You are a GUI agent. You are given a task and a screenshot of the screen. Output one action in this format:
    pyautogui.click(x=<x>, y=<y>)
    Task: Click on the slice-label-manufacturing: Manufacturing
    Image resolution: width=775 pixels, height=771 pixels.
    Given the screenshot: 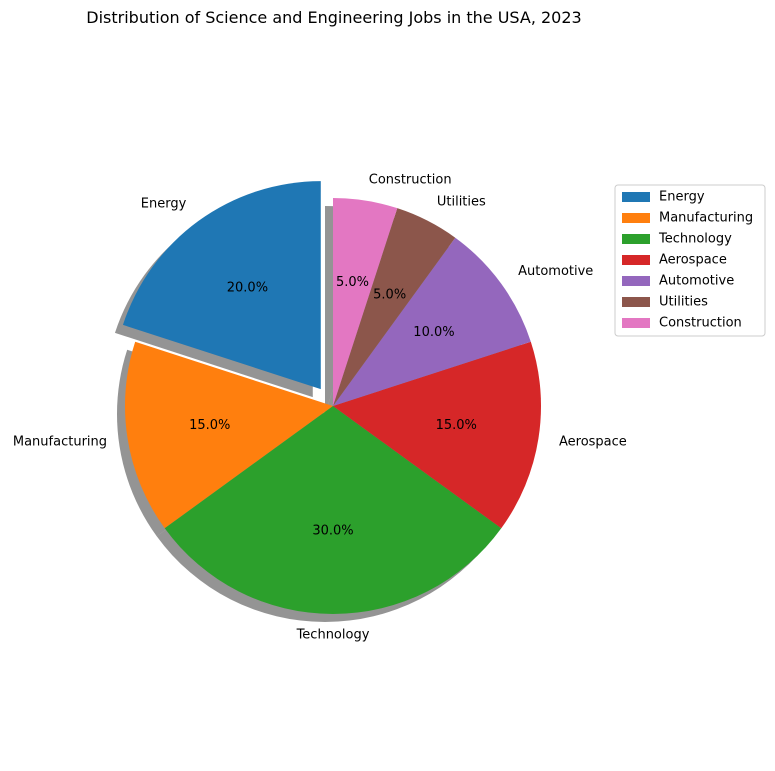 What is the action you would take?
    pyautogui.click(x=60, y=441)
    